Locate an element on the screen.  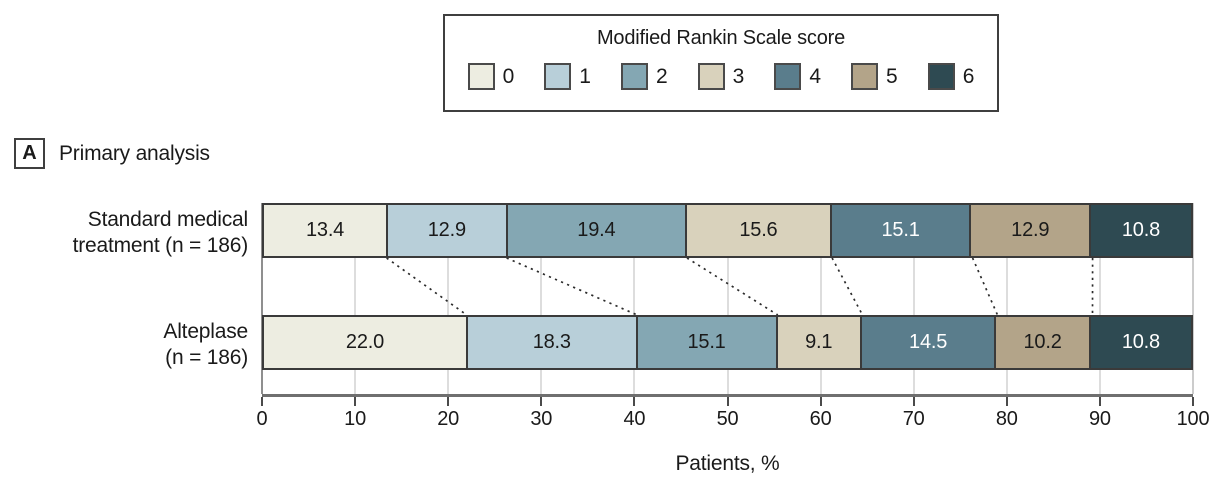
bar-segment-mrs-3: 9.1 is located at coordinates (819, 342).